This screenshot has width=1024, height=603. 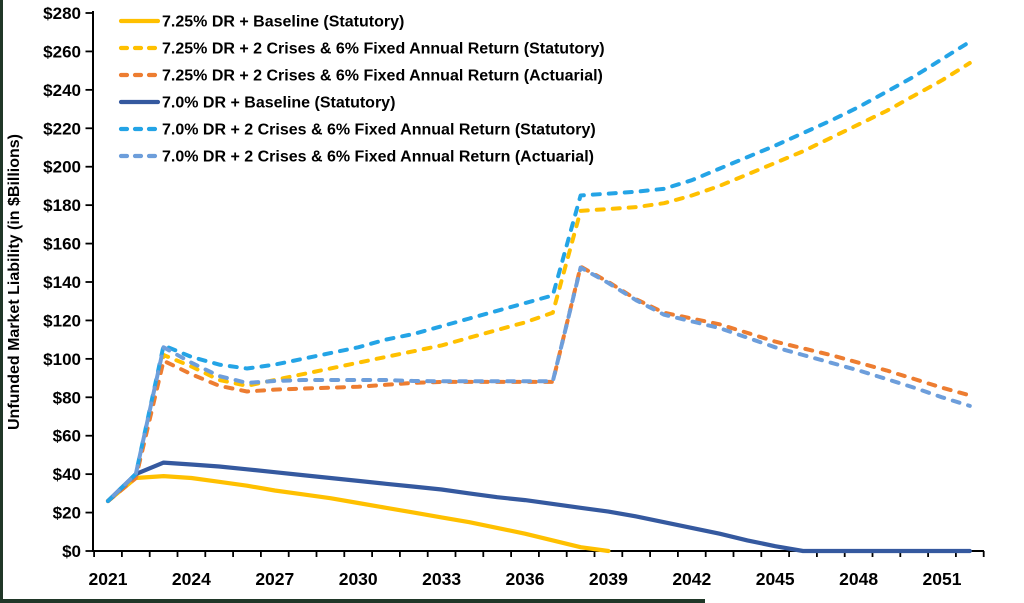 I want to click on legend-item: 7.0% DR + Baseline (Statutory), so click(x=256, y=103).